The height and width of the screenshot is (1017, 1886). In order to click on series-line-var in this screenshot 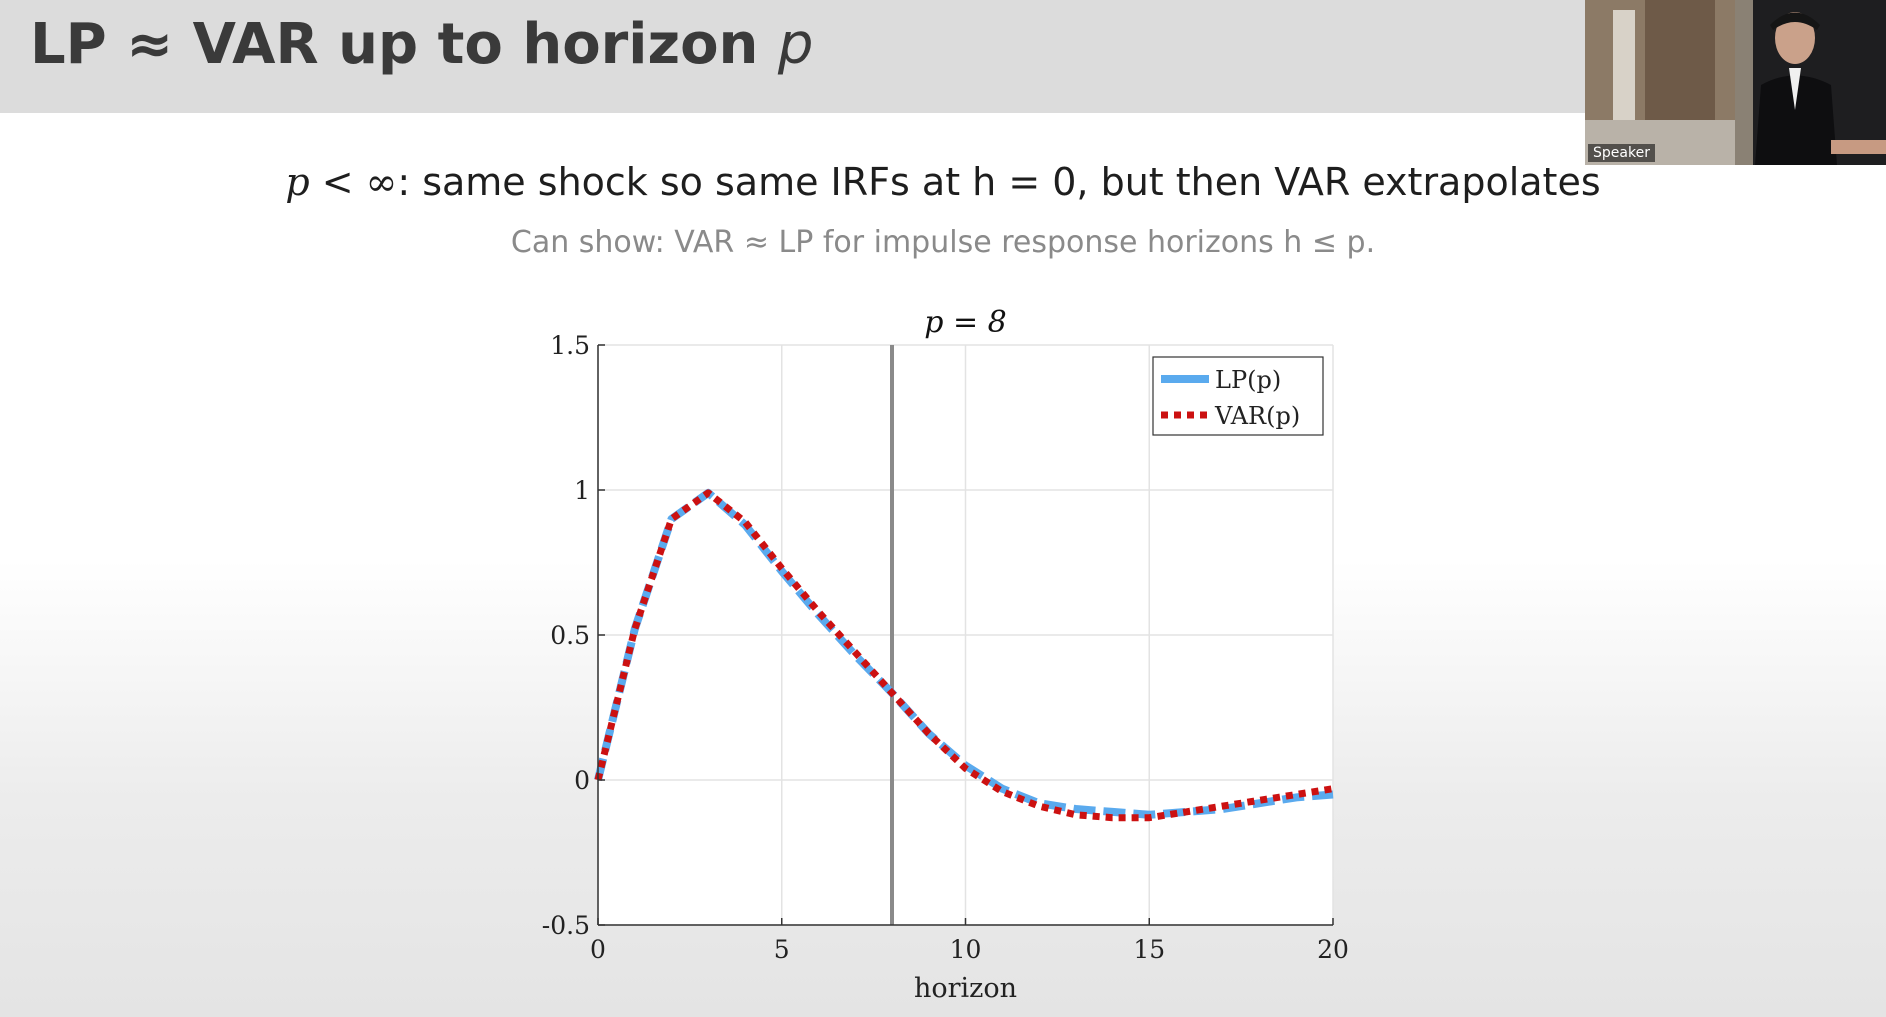, I will do `click(964, 655)`.